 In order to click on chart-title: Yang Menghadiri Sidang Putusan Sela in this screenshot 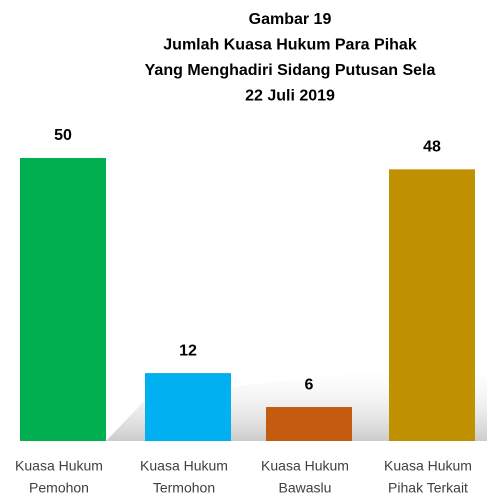, I will do `click(290, 70)`.